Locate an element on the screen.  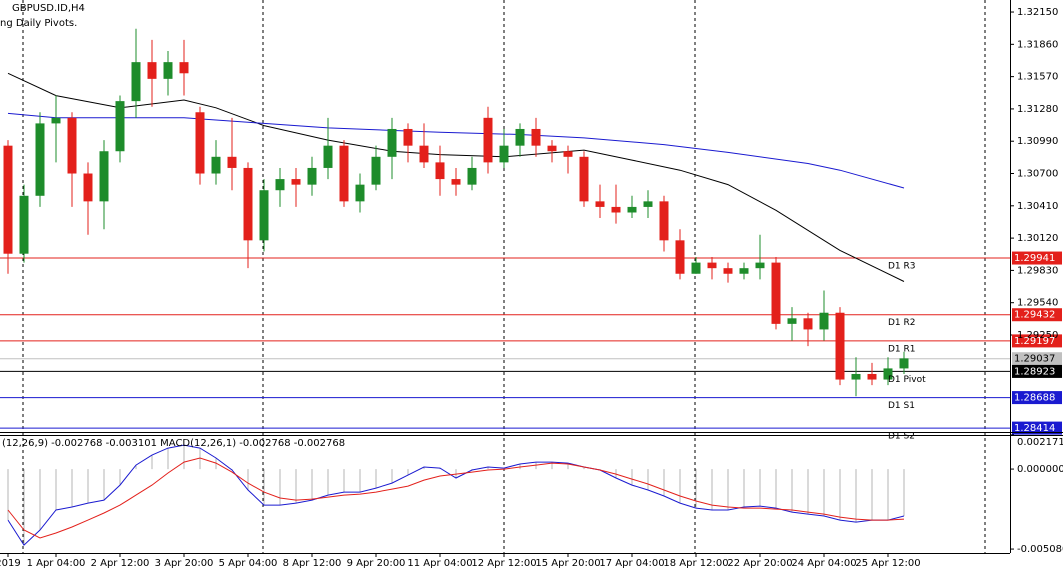
pivot-name: D1 Pivot is located at coordinates (907, 380).